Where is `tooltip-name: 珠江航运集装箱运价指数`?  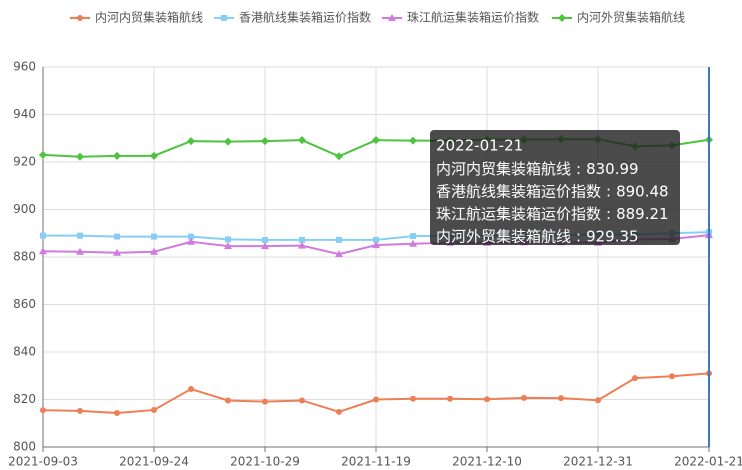
tooltip-name: 珠江航运集装箱运价指数 is located at coordinates (518, 214).